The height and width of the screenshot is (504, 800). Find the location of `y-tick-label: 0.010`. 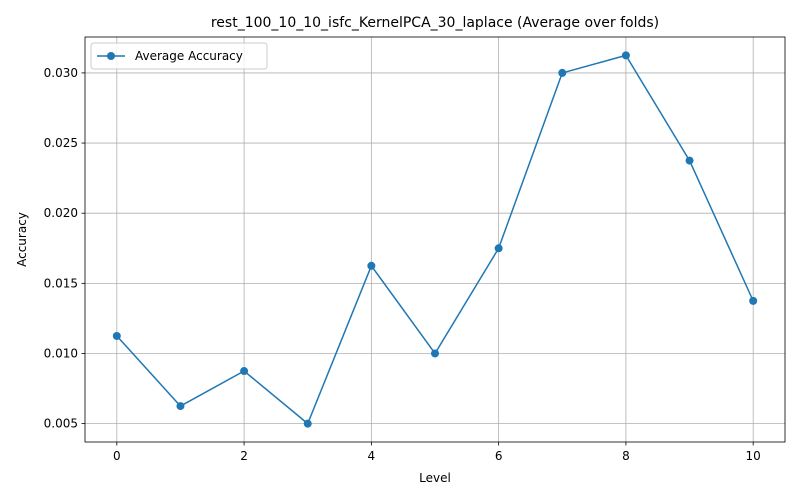

y-tick-label: 0.010 is located at coordinates (61, 353).